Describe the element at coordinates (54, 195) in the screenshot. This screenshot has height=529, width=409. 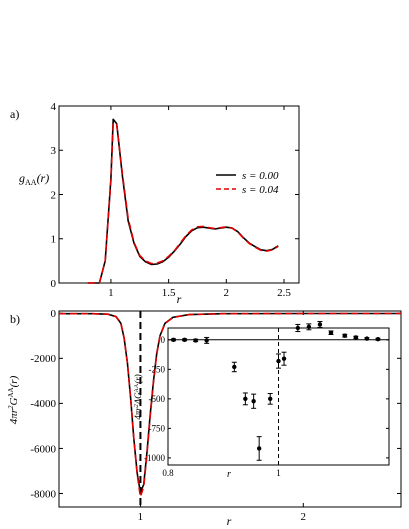
I see `y-tick-label: 2` at that location.